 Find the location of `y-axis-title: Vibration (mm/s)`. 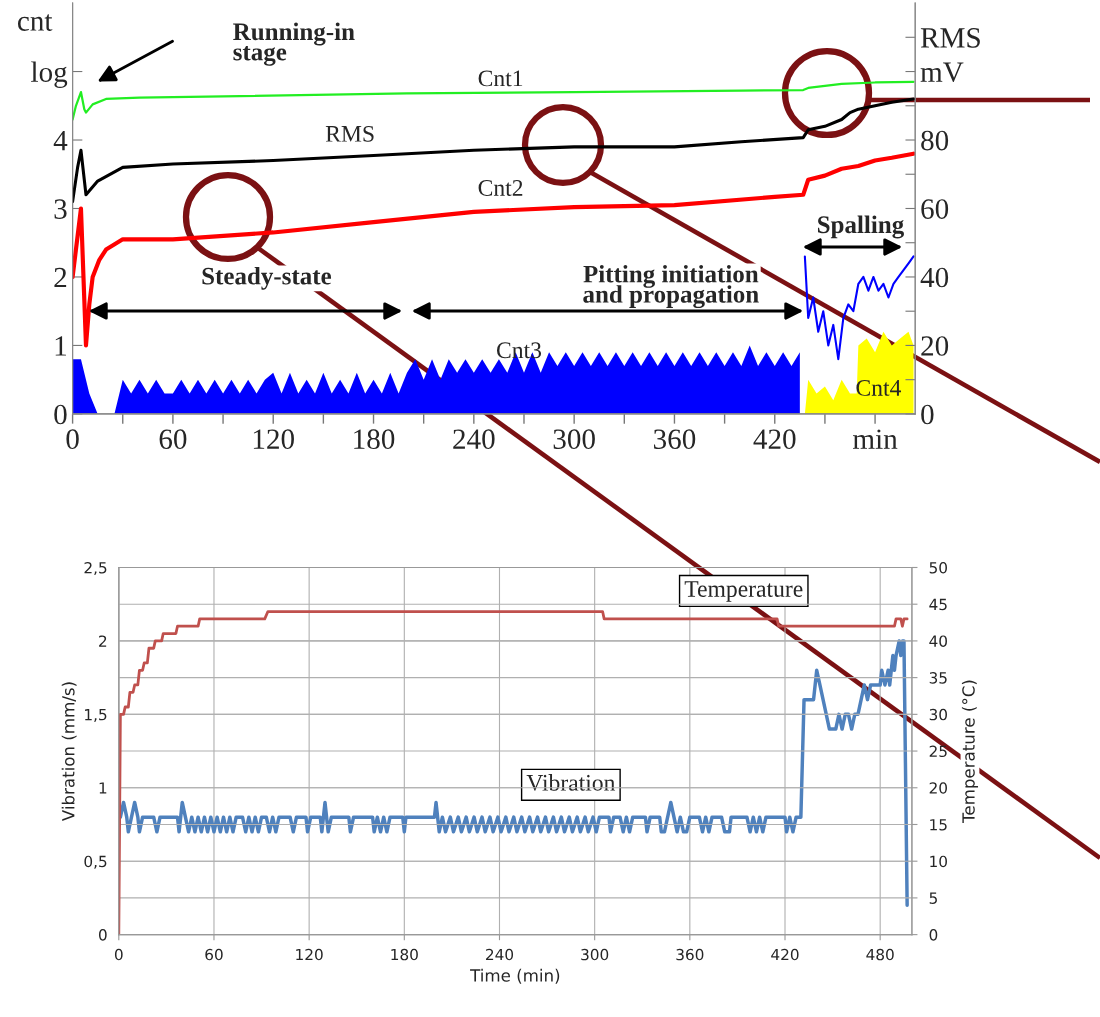

y-axis-title: Vibration (mm/s) is located at coordinates (69, 752).